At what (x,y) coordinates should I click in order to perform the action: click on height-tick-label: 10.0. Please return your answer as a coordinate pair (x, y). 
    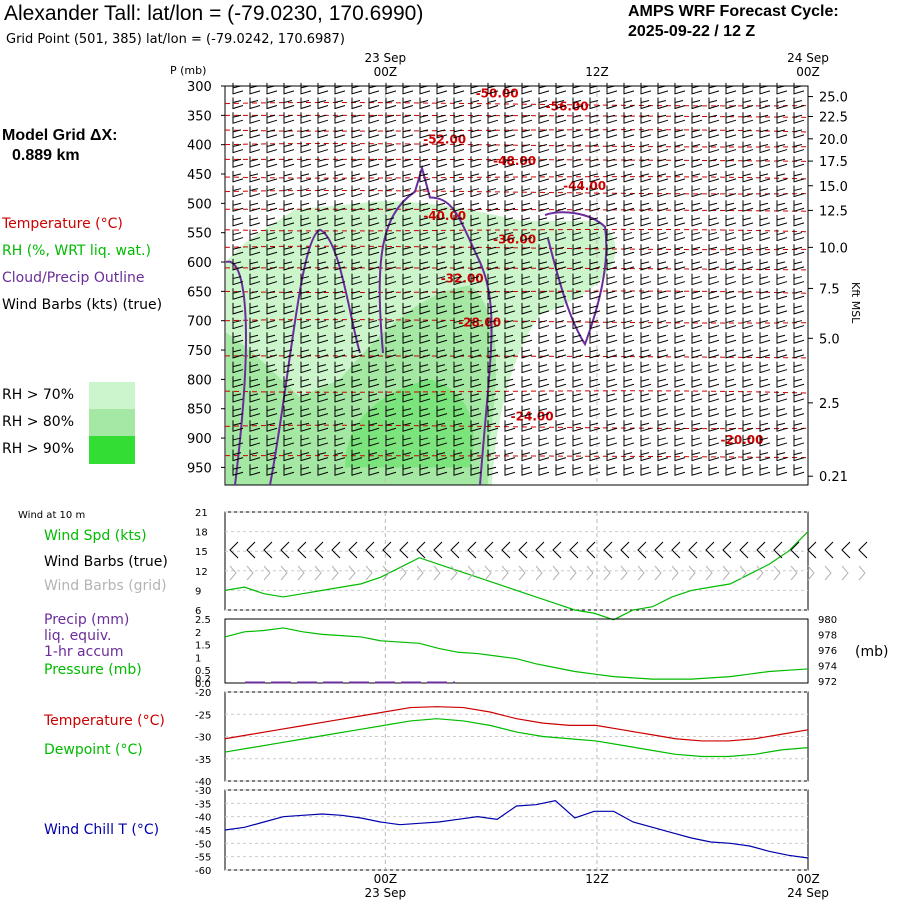
    Looking at the image, I should click on (833, 248).